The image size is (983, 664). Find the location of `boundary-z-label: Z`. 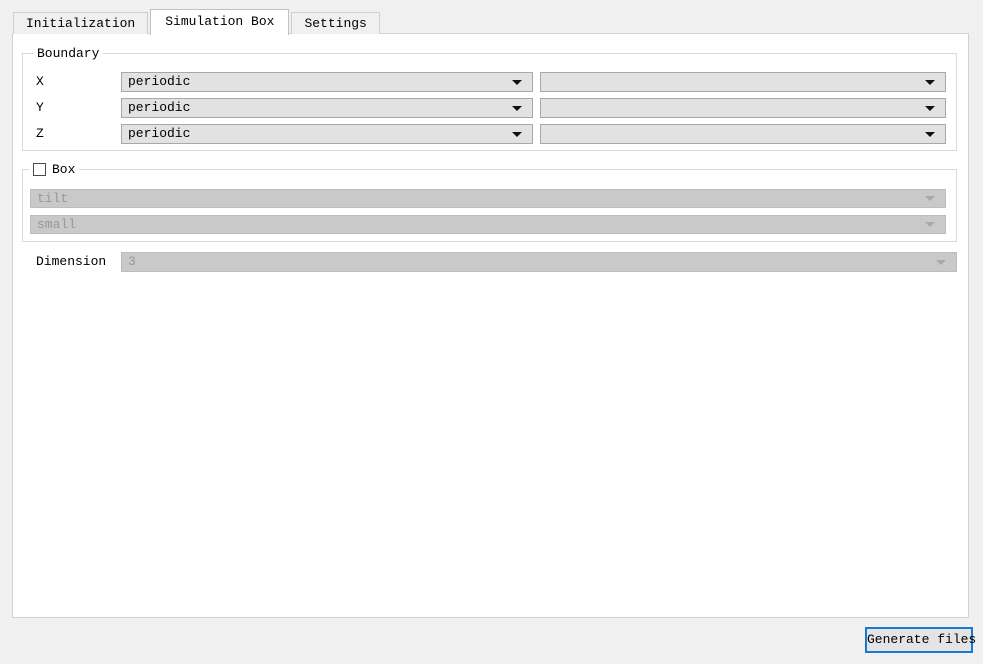

boundary-z-label: Z is located at coordinates (40, 133).